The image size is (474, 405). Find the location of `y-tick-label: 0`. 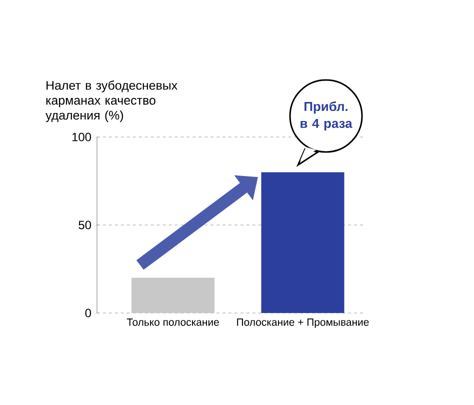

y-tick-label: 0 is located at coordinates (88, 313).